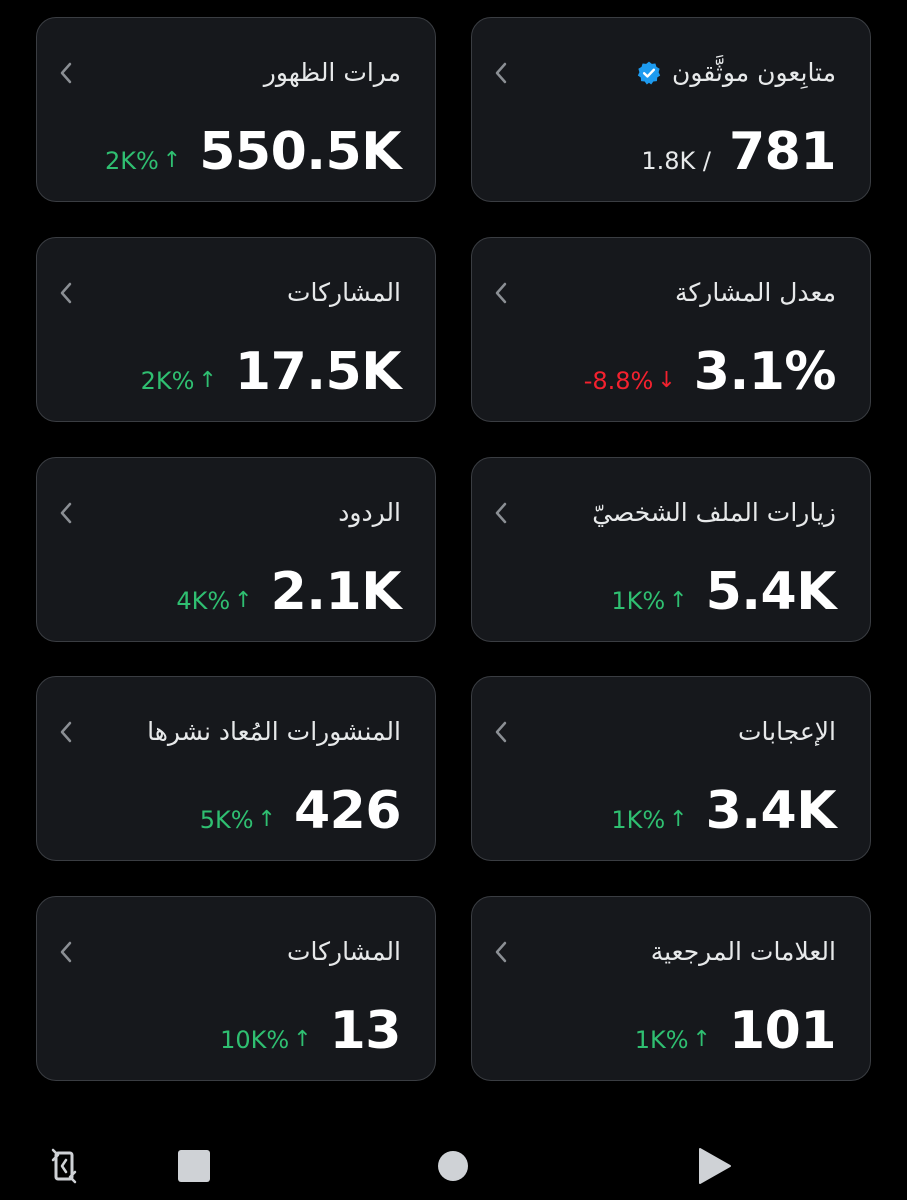 The image size is (907, 1200). I want to click on card-title-text: متابِعون موثَّقون, so click(754, 72).